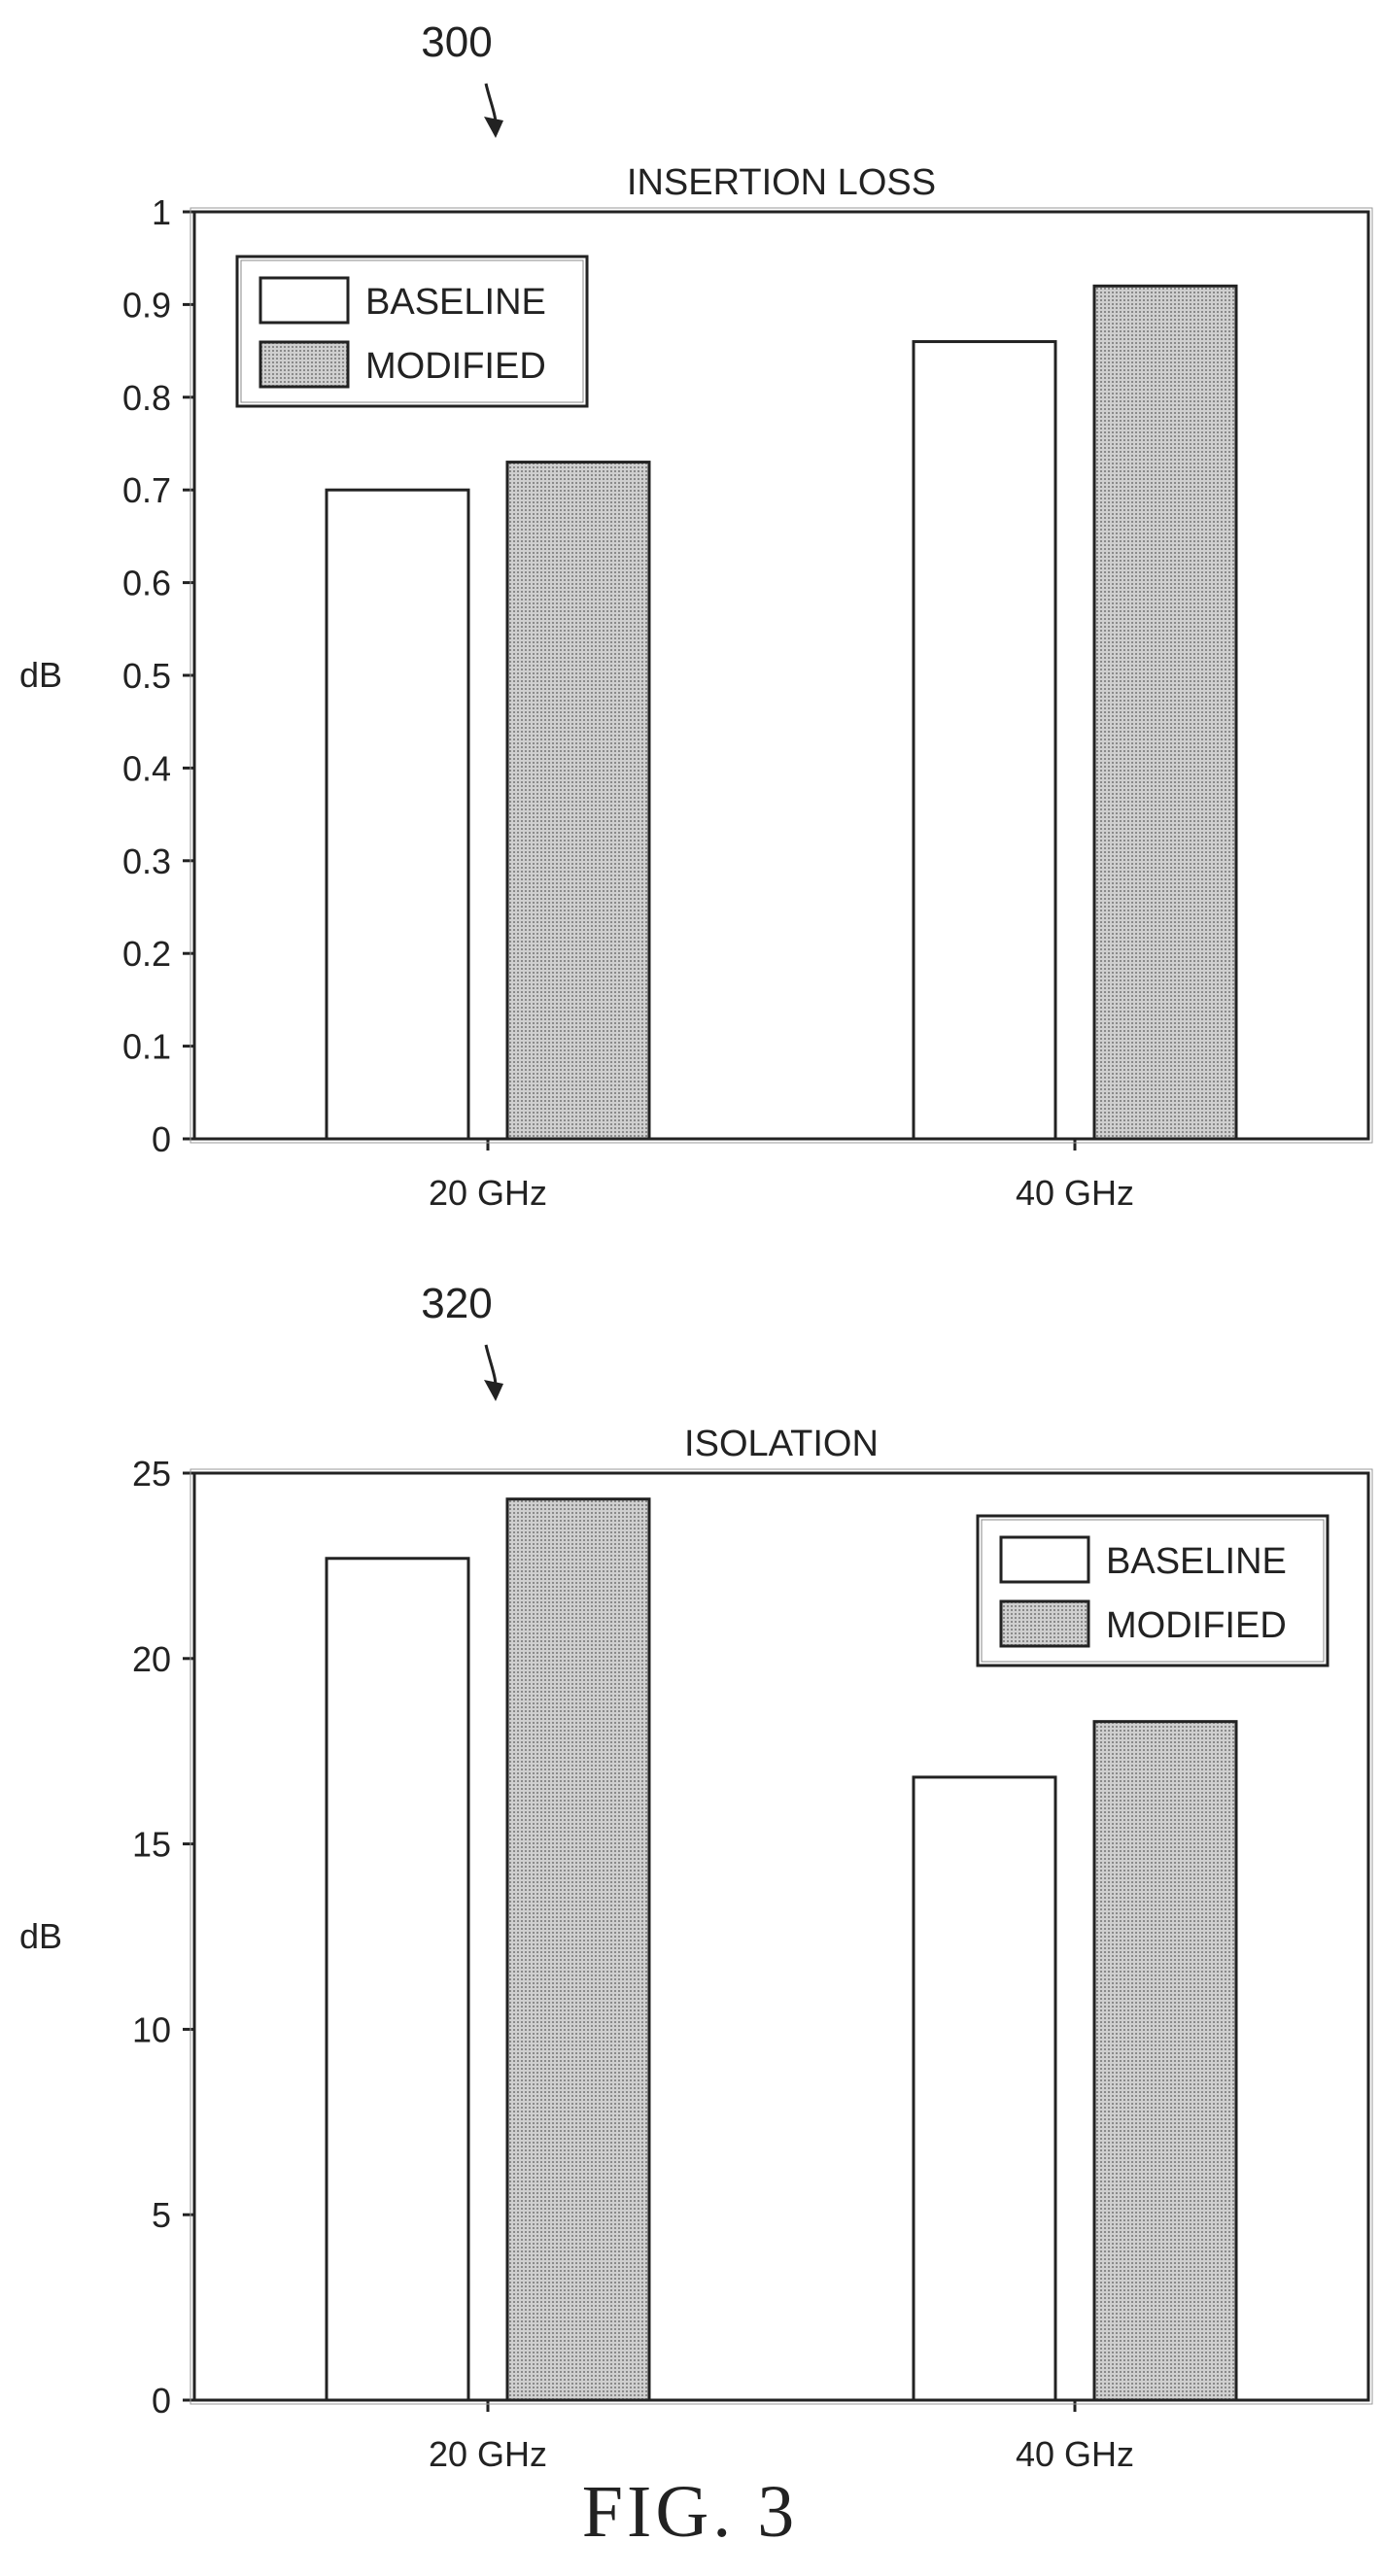 The height and width of the screenshot is (2576, 1381). I want to click on y-tick-label: 25, so click(152, 1474).